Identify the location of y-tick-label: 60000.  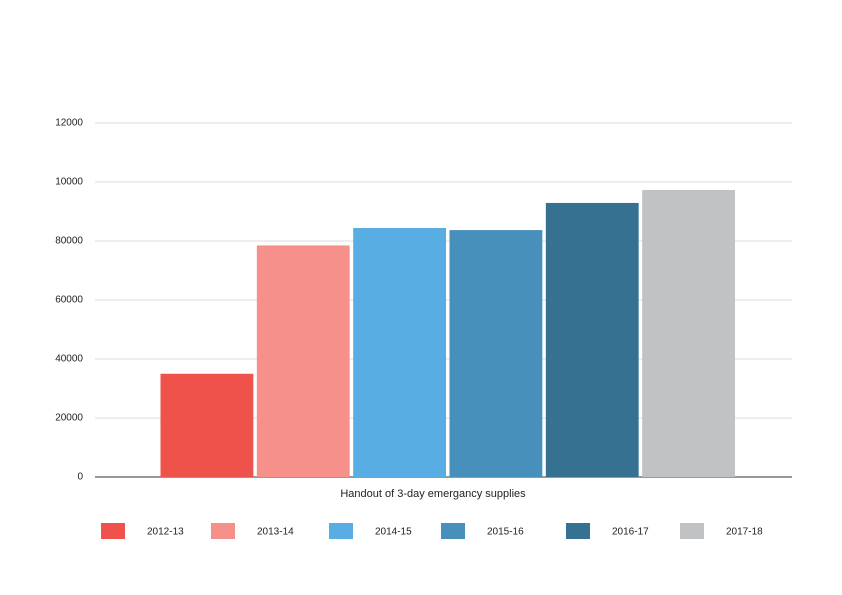
(69, 300).